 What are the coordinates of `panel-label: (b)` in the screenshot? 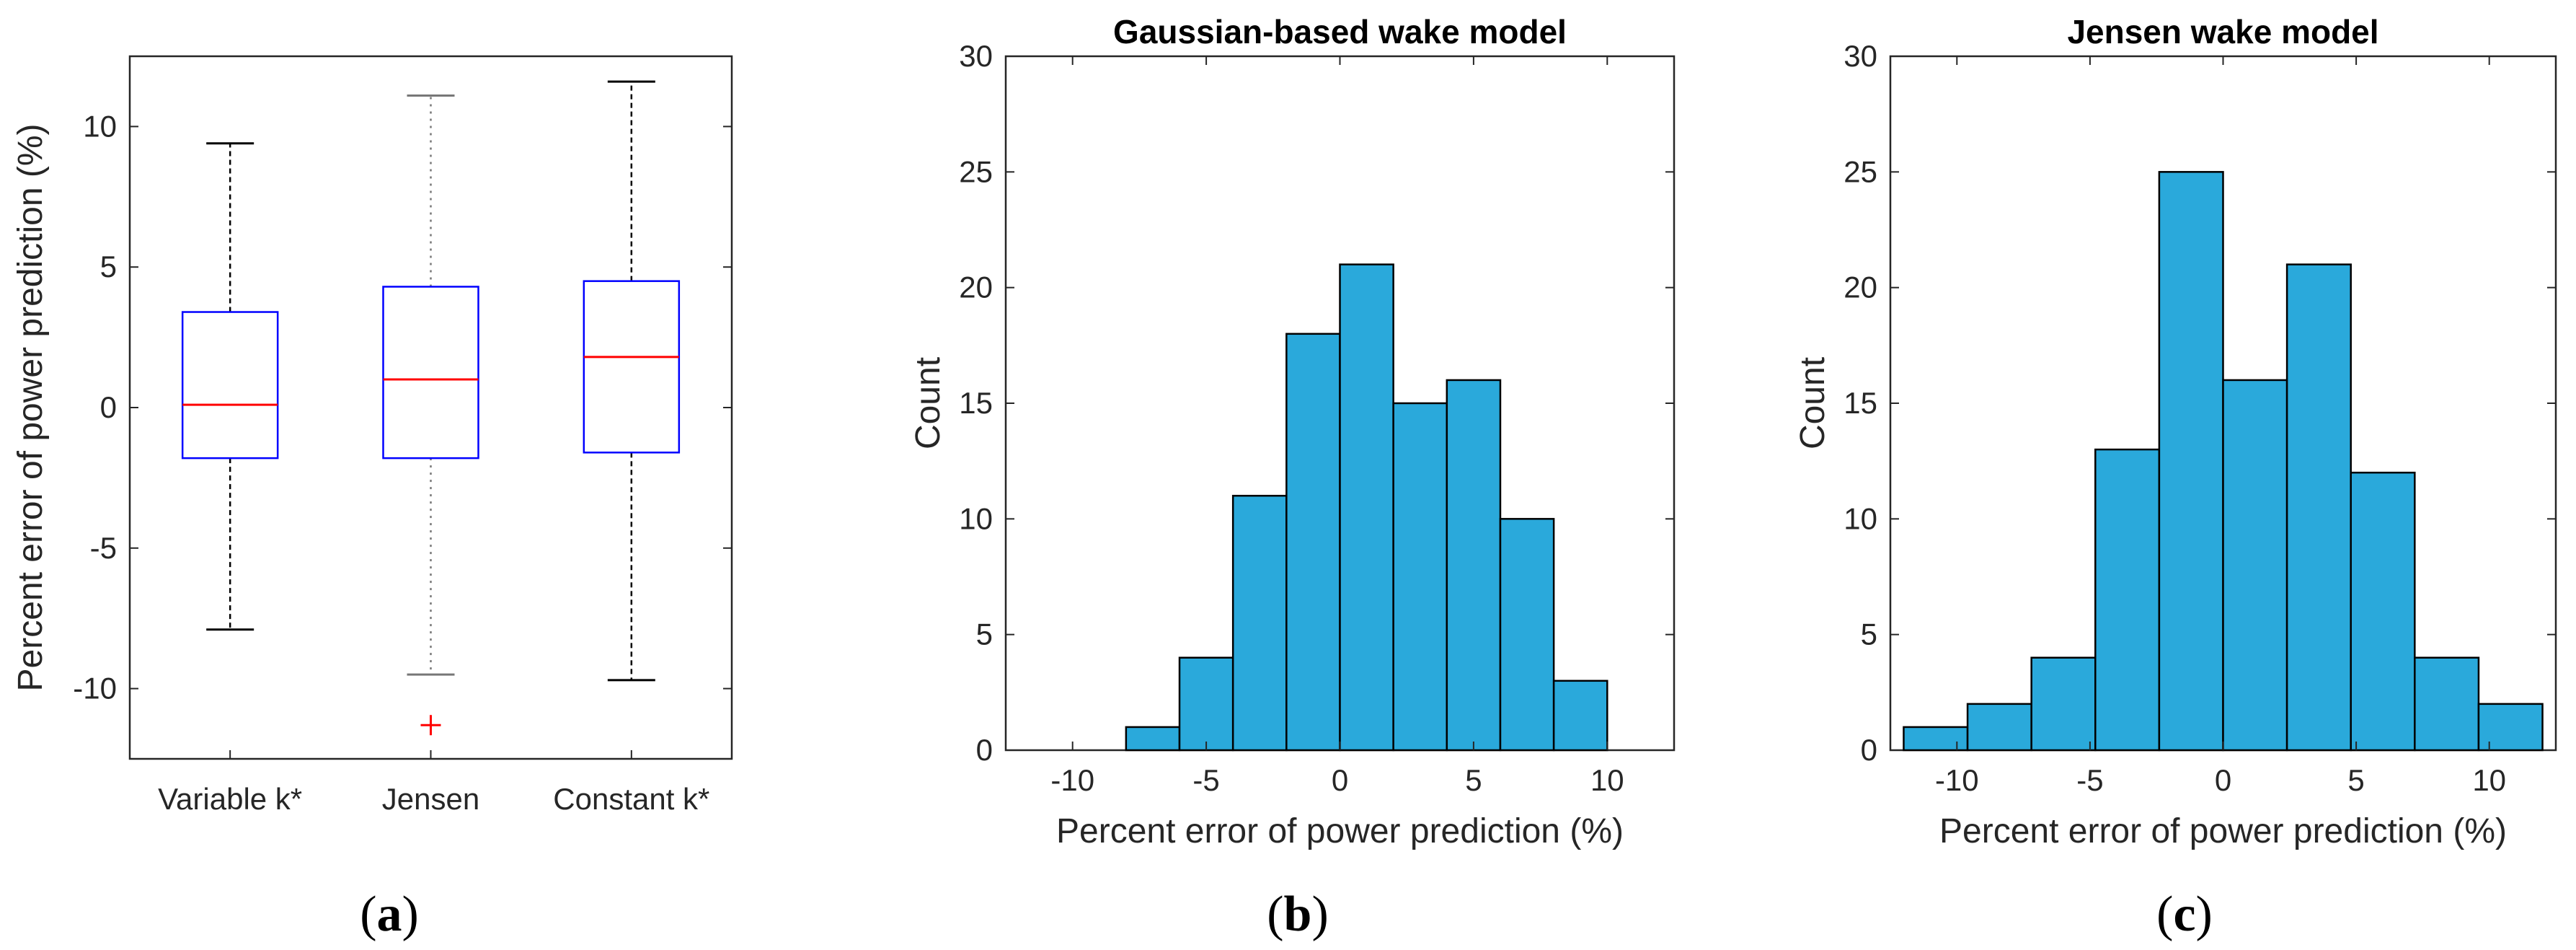 It's located at (1298, 914).